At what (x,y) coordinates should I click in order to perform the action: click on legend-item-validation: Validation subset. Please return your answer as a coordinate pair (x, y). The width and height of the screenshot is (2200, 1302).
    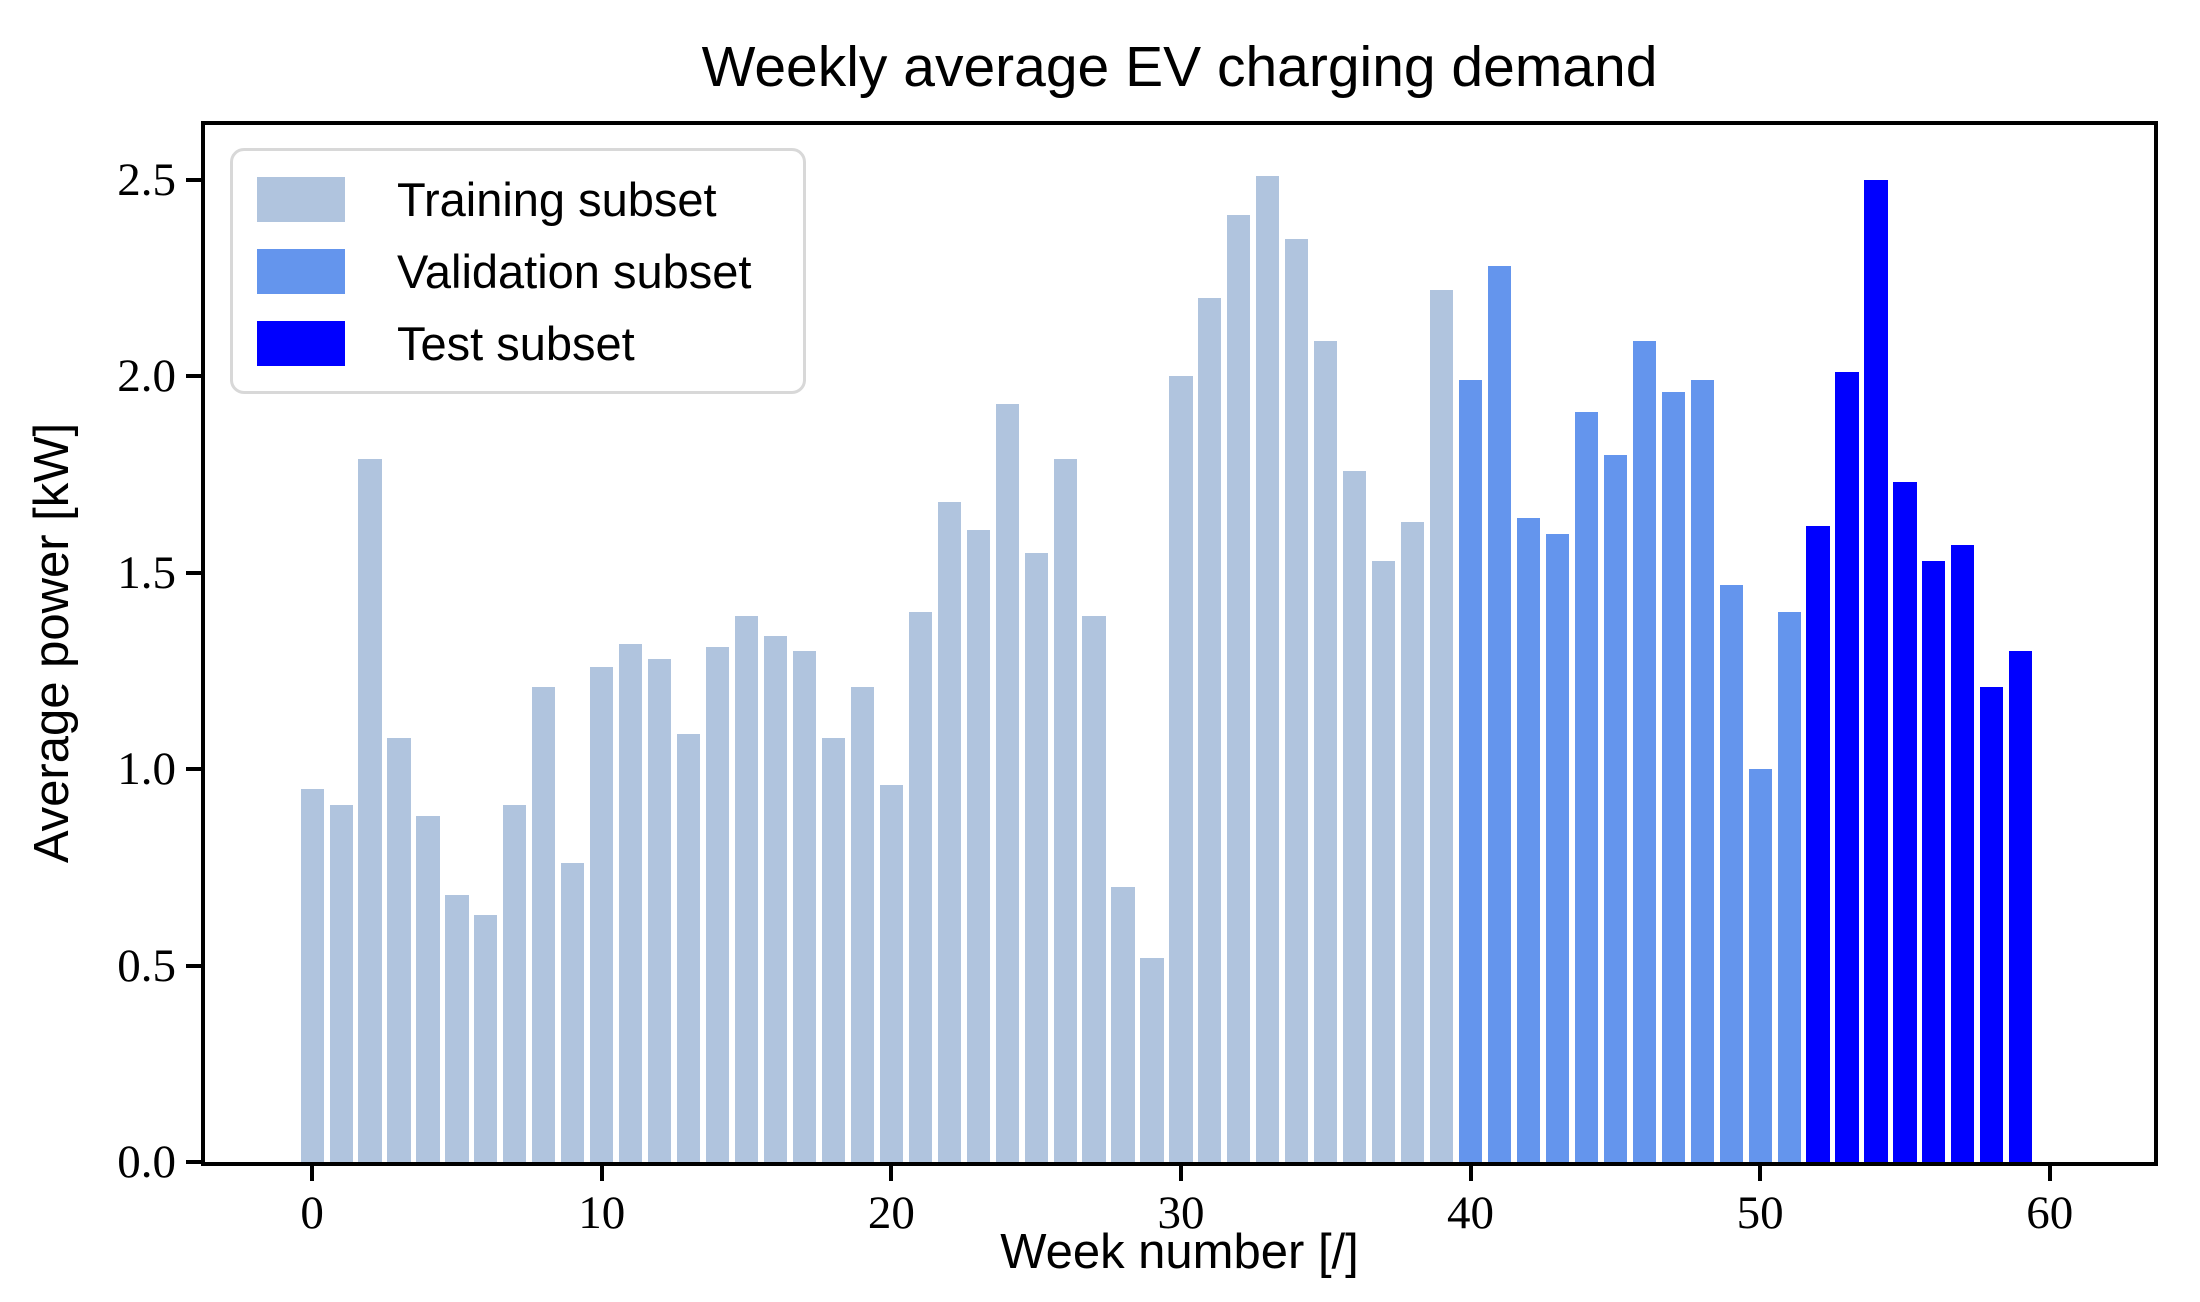
    Looking at the image, I should click on (530, 271).